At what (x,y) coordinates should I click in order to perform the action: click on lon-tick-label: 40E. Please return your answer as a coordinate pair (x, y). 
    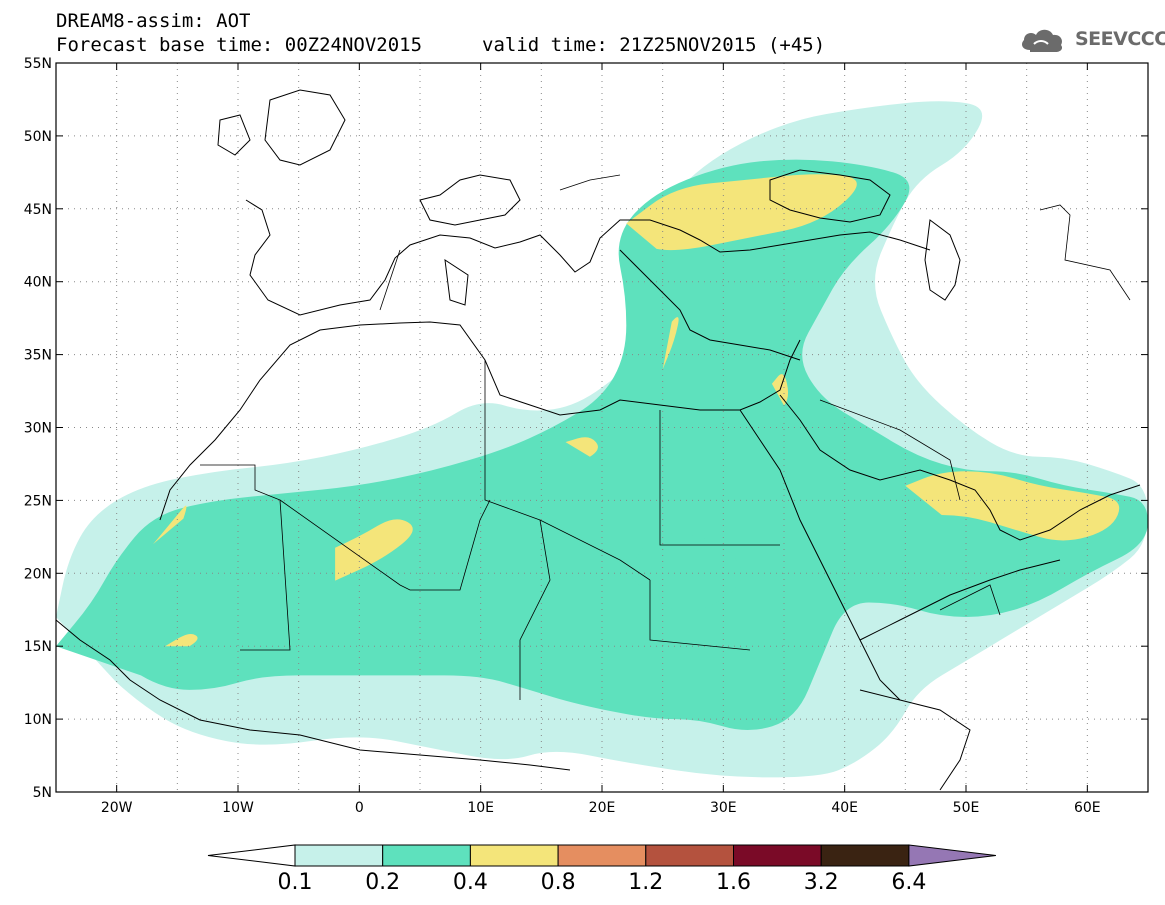
    Looking at the image, I should click on (844, 808).